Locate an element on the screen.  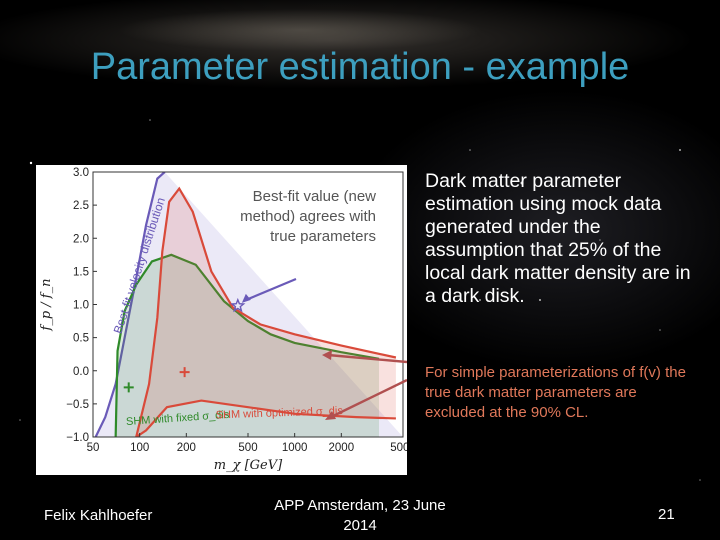
page-number: 21 is located at coordinates (666, 514).